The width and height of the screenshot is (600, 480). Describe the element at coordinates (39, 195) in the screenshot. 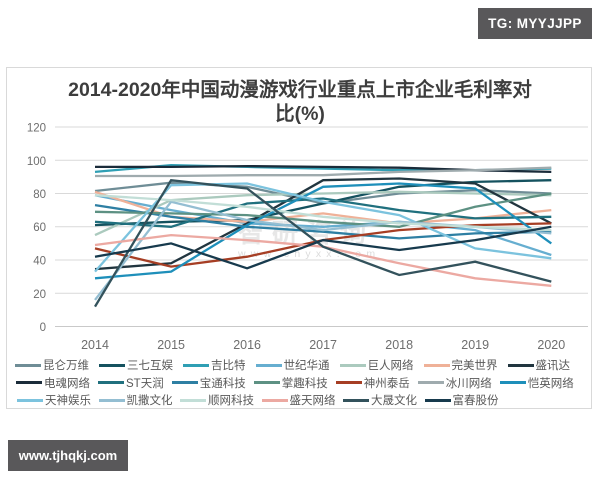

I see `svg-text: 80` at that location.